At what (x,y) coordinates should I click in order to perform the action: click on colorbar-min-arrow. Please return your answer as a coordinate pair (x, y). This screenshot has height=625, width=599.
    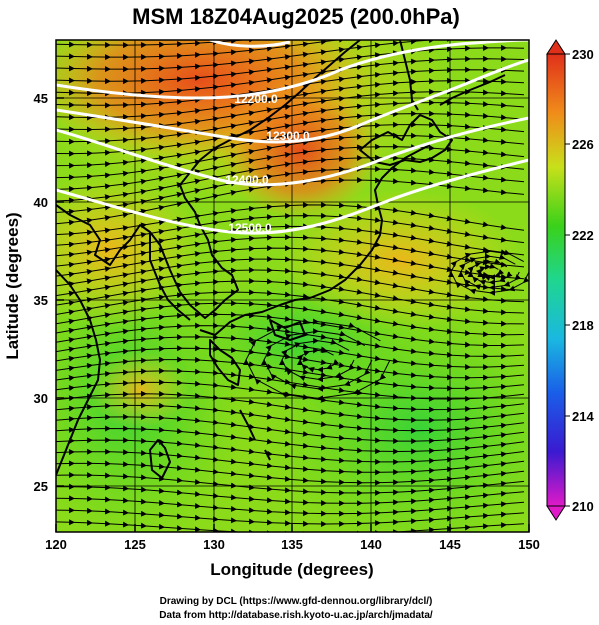
    Looking at the image, I should click on (556, 513).